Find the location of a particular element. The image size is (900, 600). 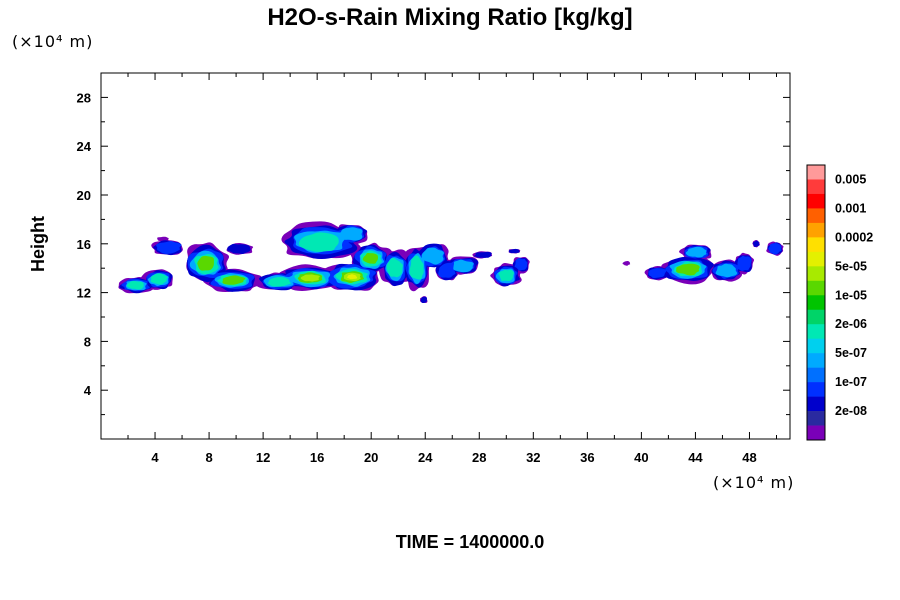

y-tick-label: 24 is located at coordinates (84, 146).